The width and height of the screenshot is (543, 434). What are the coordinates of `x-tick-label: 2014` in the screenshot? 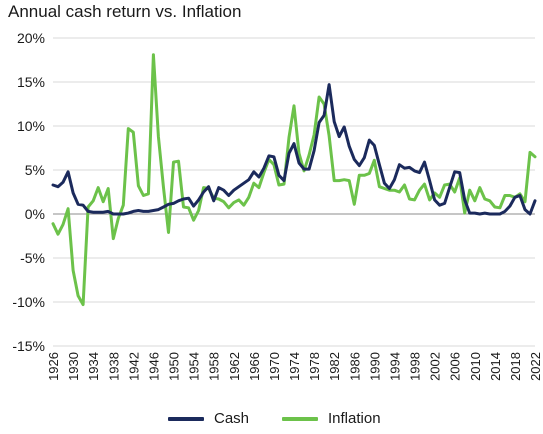 It's located at (495, 366).